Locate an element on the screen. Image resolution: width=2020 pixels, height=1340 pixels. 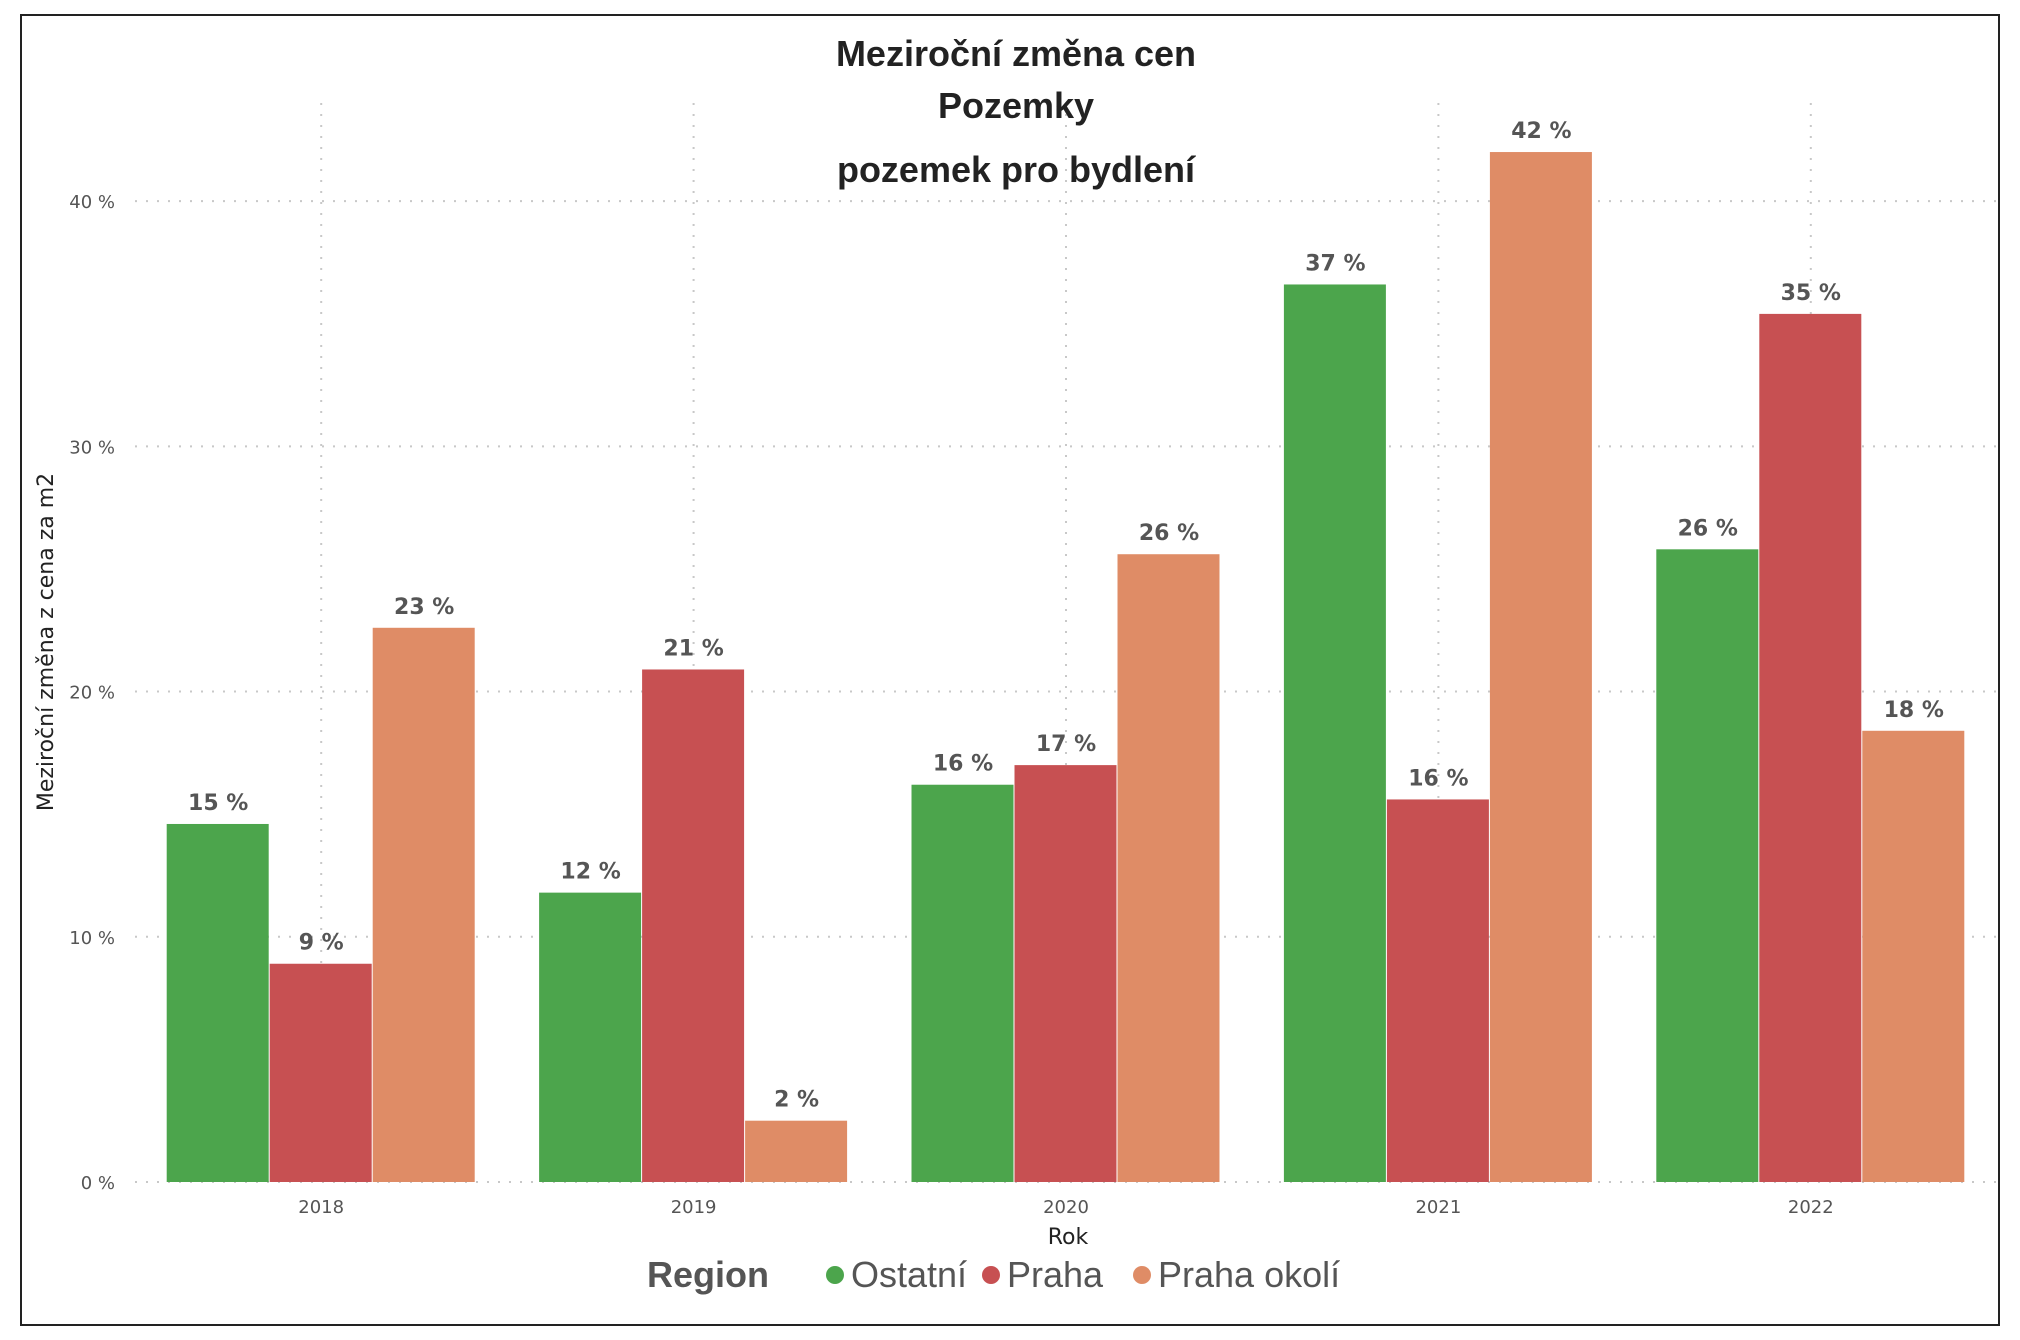
bar-ostatní-2020 is located at coordinates (962, 983).